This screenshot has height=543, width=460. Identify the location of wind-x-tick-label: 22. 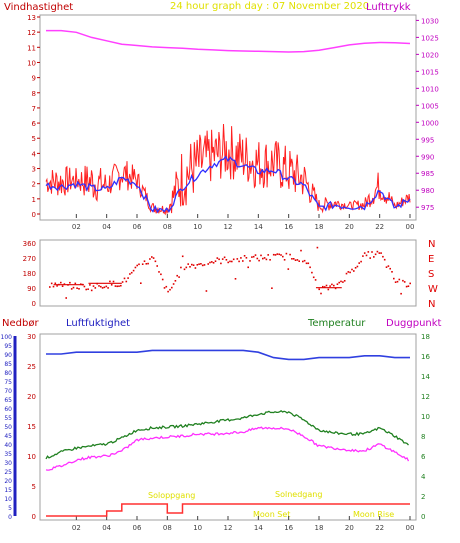
(379, 227).